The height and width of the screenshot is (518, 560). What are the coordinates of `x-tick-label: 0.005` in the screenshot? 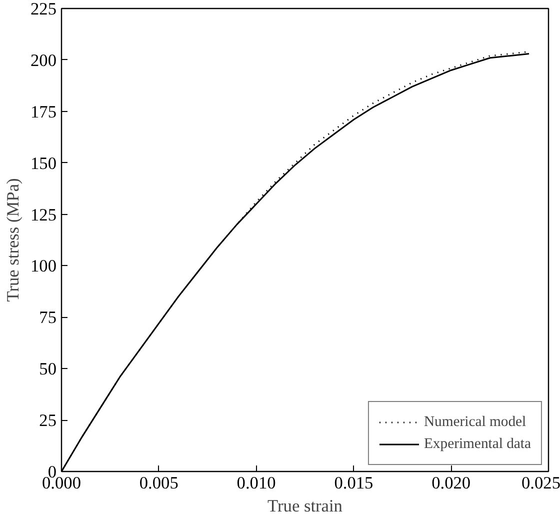 It's located at (158, 483).